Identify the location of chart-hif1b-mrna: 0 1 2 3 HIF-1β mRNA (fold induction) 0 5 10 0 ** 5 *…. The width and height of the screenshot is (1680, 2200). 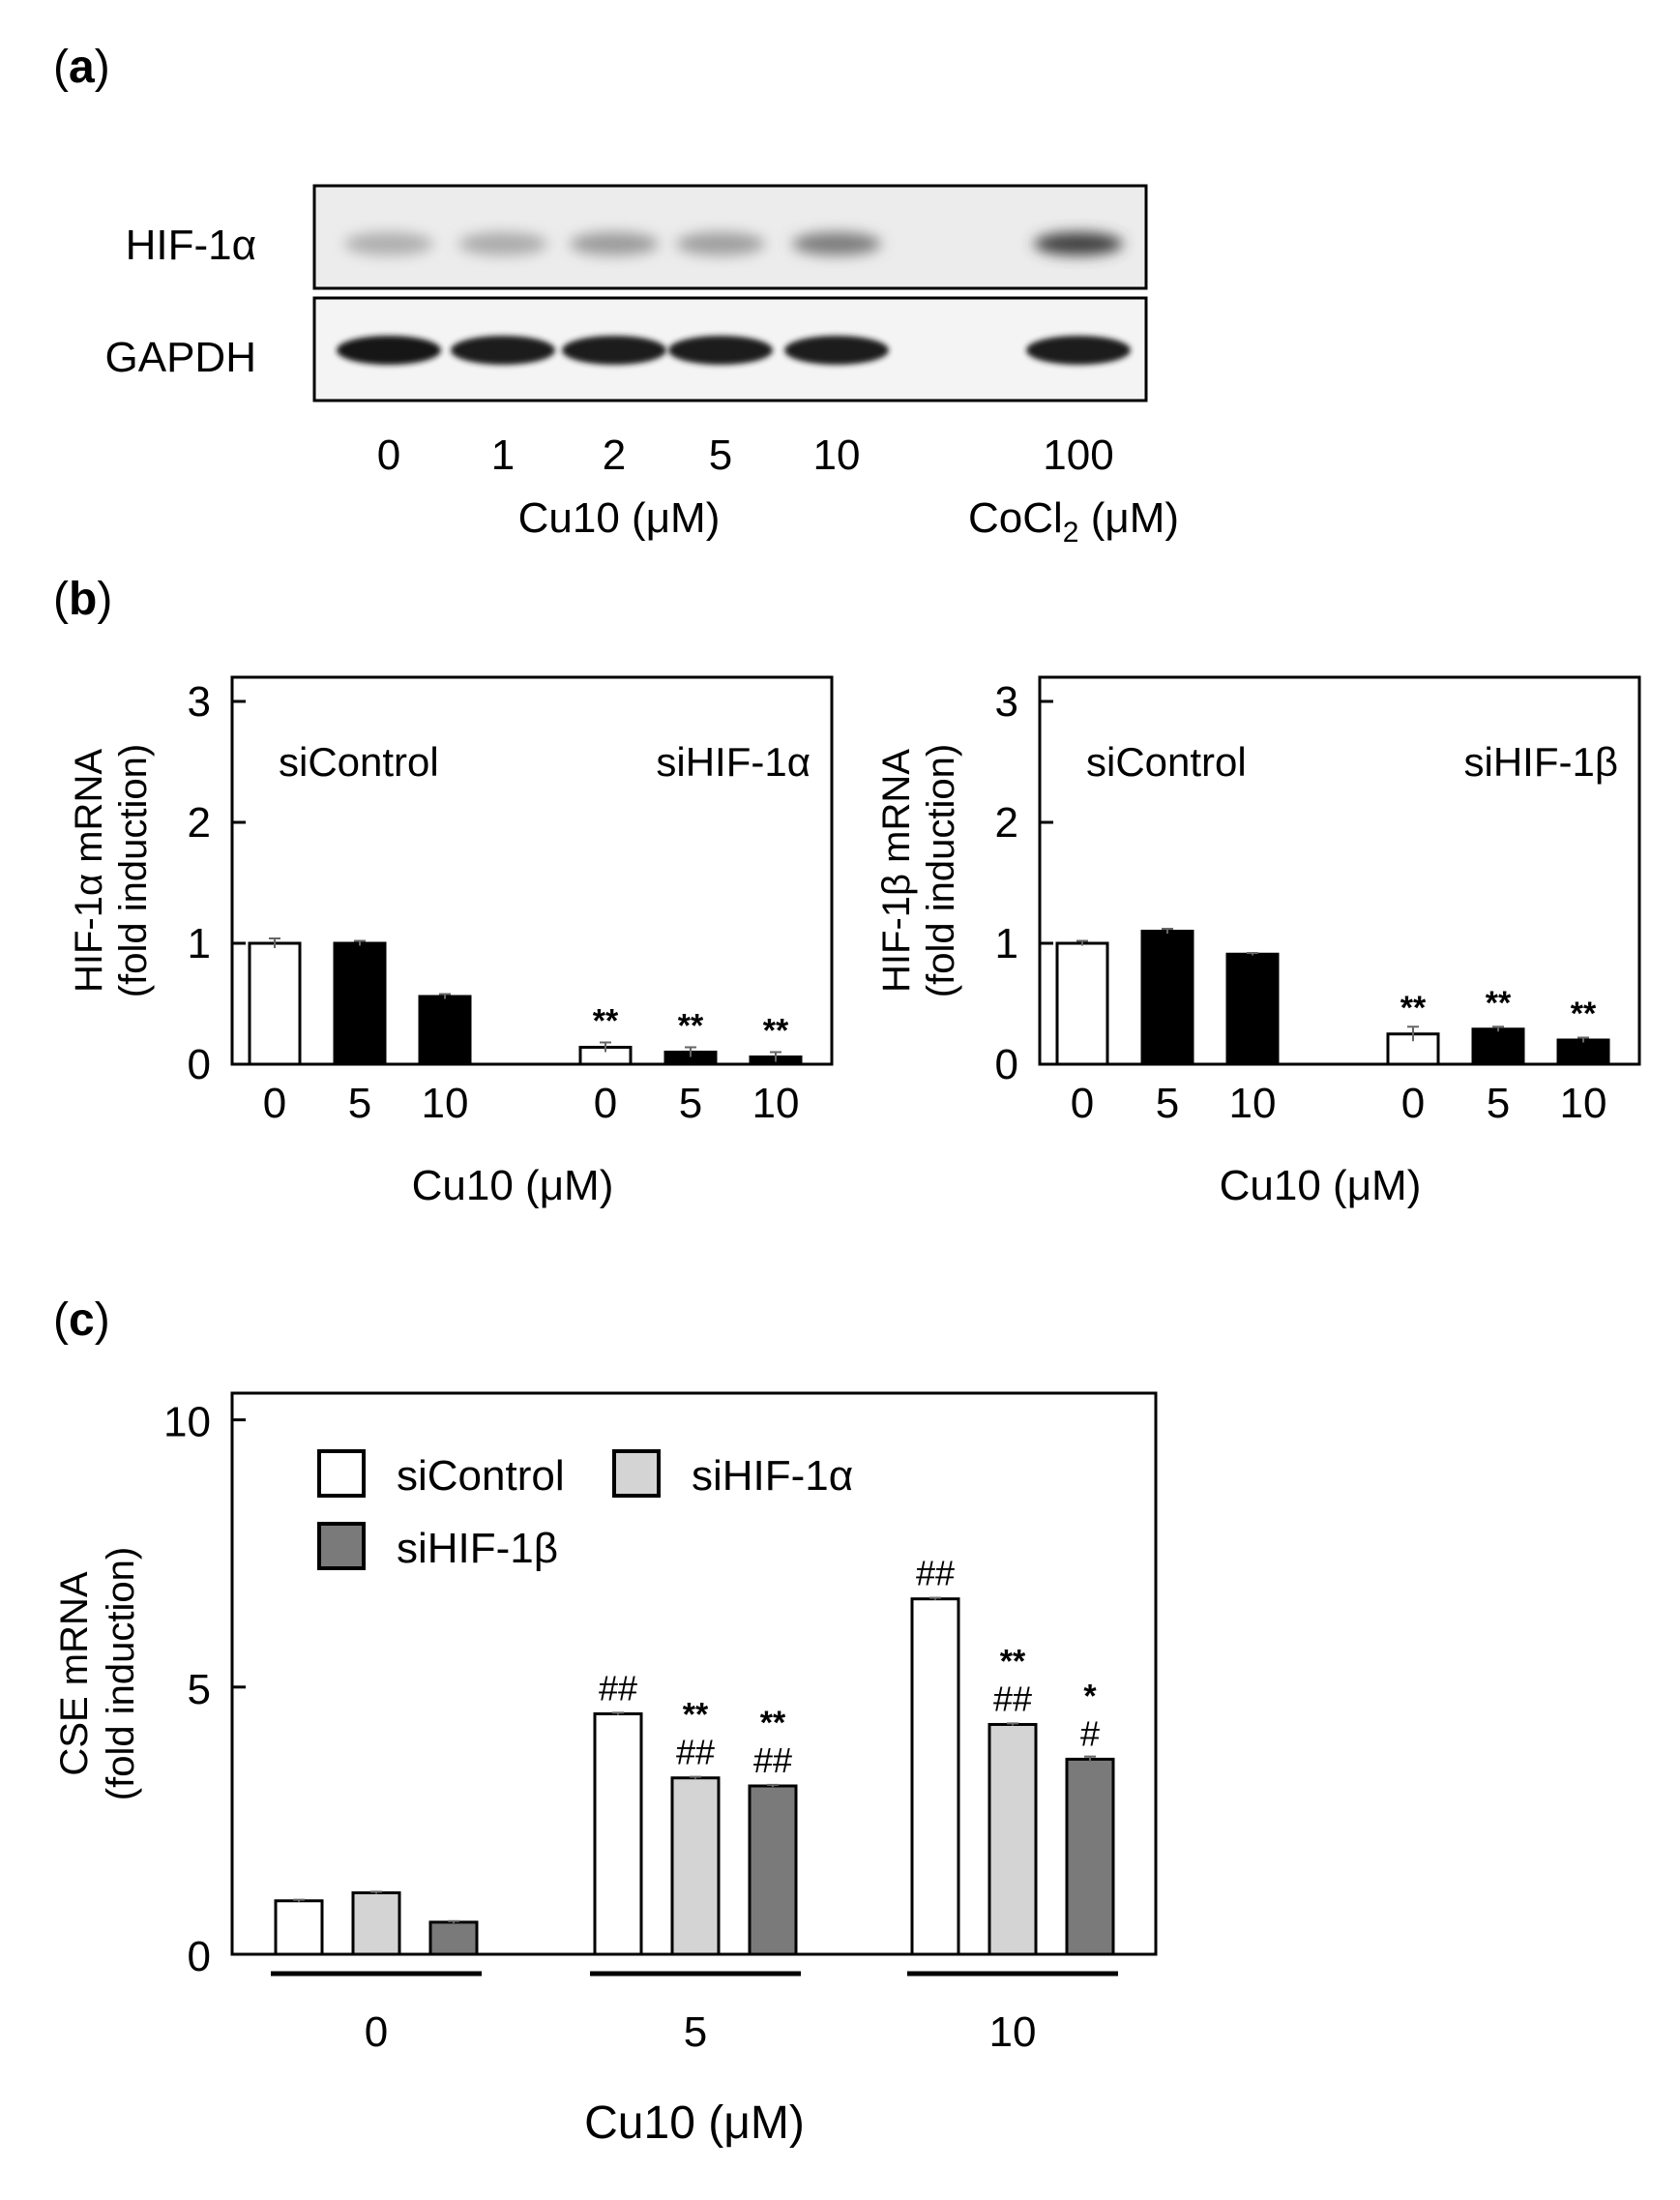
(1258, 942).